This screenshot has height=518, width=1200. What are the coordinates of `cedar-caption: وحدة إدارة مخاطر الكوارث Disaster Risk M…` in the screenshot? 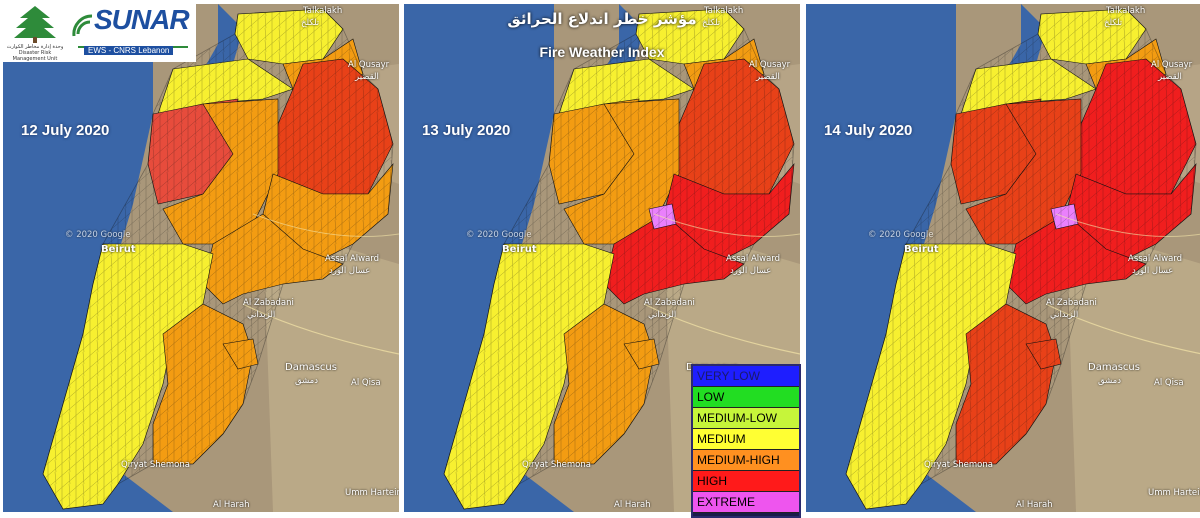 It's located at (35, 53).